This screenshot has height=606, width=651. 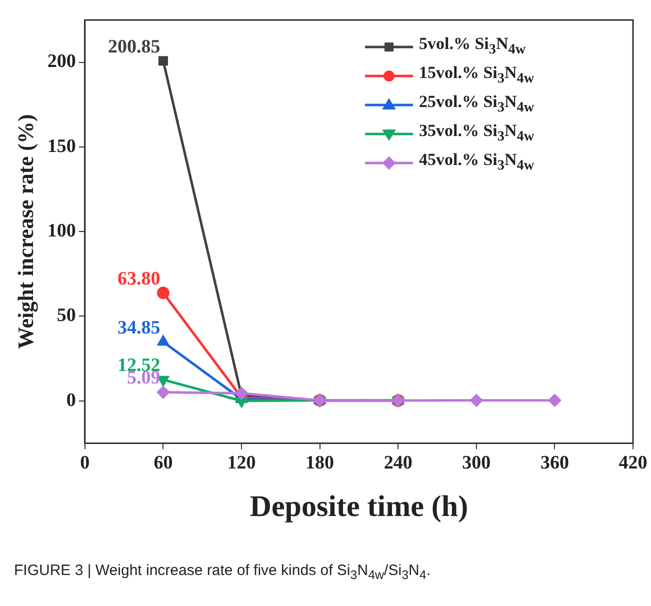 What do you see at coordinates (163, 463) in the screenshot?
I see `x-tick-label: 60` at bounding box center [163, 463].